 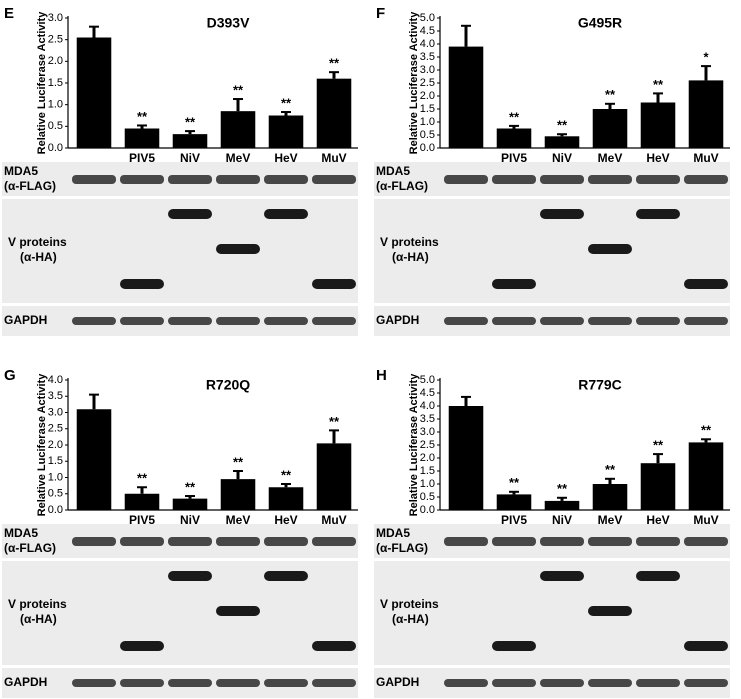 What do you see at coordinates (600, 23) in the screenshot?
I see `chart-title: G495R` at bounding box center [600, 23].